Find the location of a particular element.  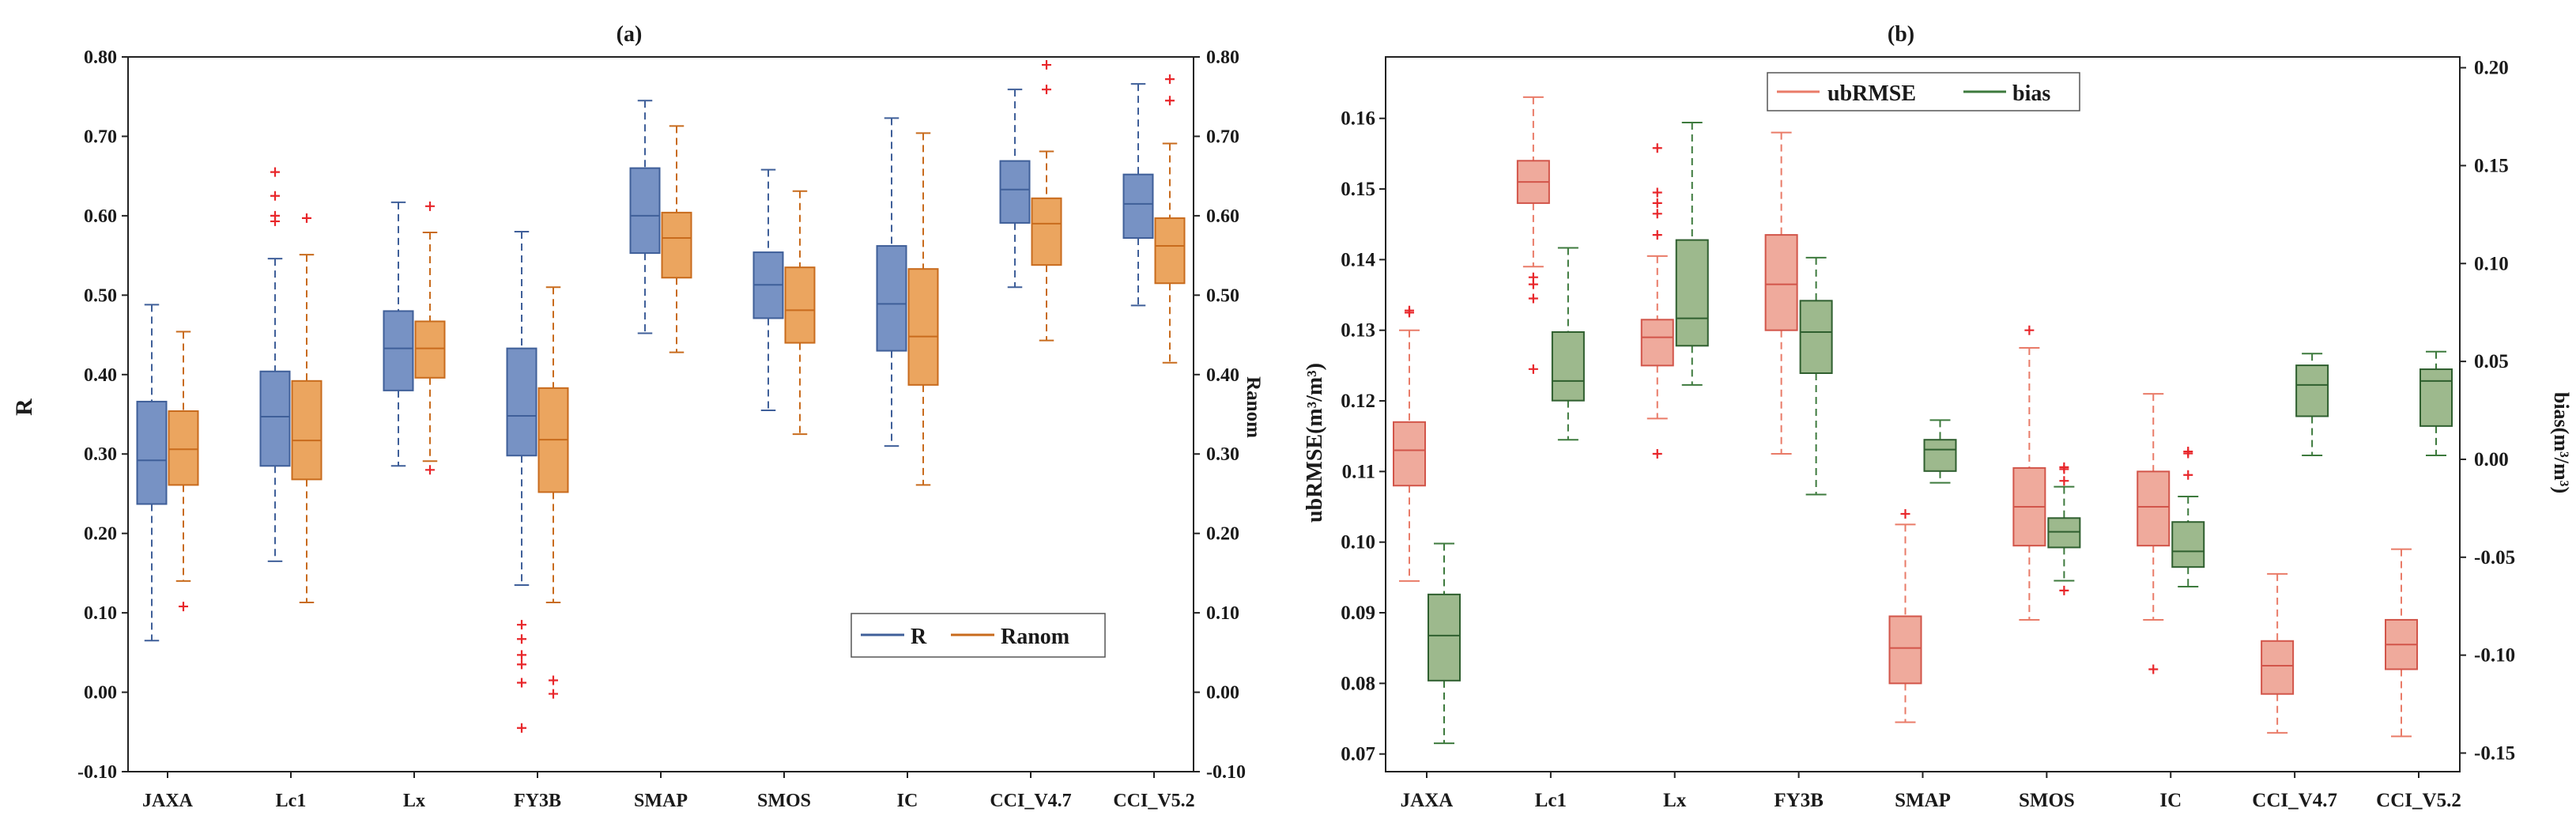

category-label: CCI_V5.2 is located at coordinates (1153, 801).